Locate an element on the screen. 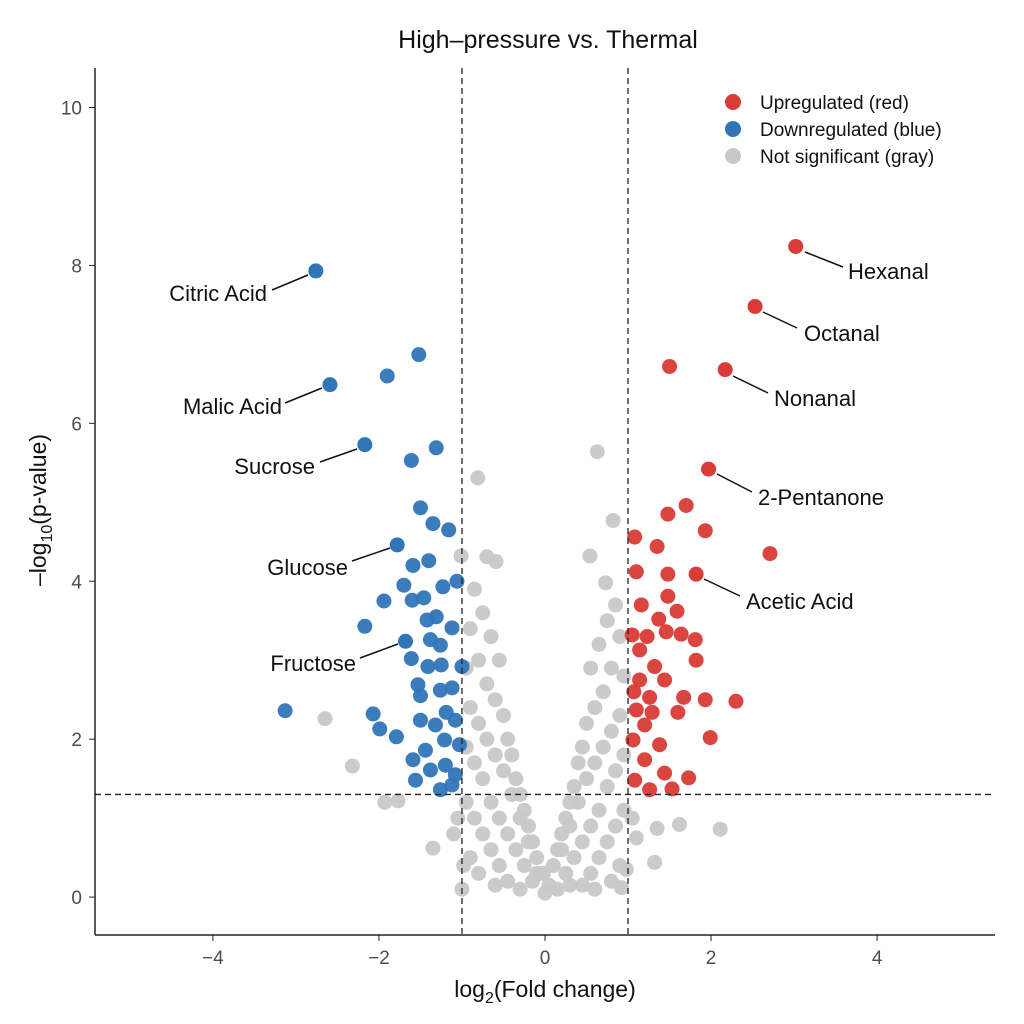 This screenshot has width=1024, height=1024. x-tick-label: −2 is located at coordinates (379, 958).